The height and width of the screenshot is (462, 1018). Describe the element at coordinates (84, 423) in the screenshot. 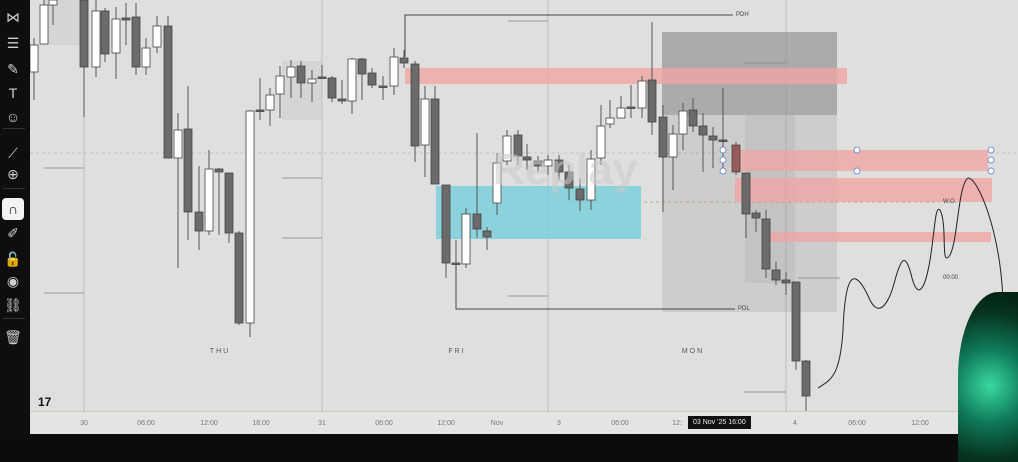

I see `time-tick-label: 30` at that location.